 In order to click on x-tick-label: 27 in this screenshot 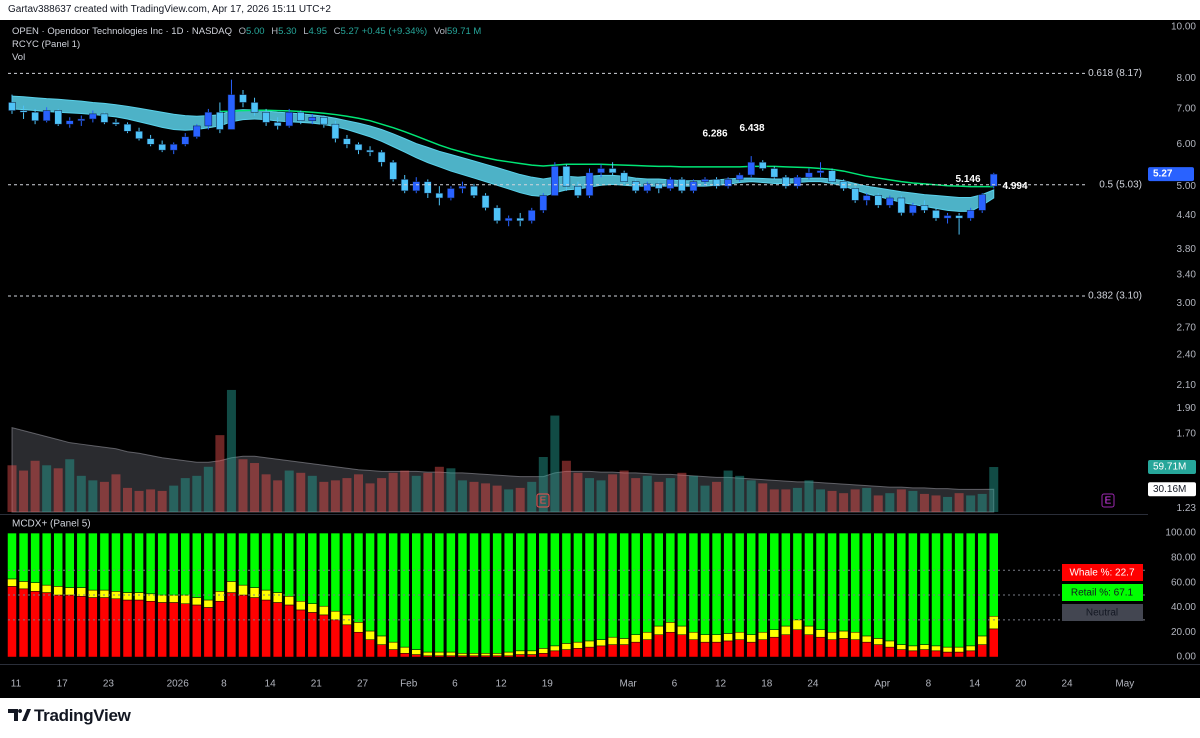, I will do `click(363, 684)`.